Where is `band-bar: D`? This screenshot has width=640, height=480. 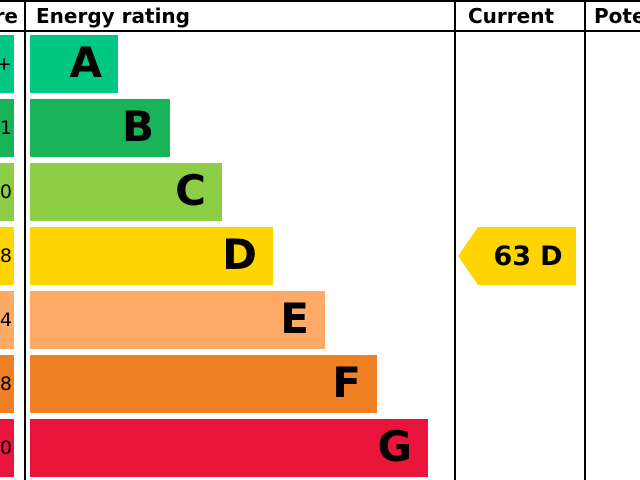 band-bar: D is located at coordinates (151, 256).